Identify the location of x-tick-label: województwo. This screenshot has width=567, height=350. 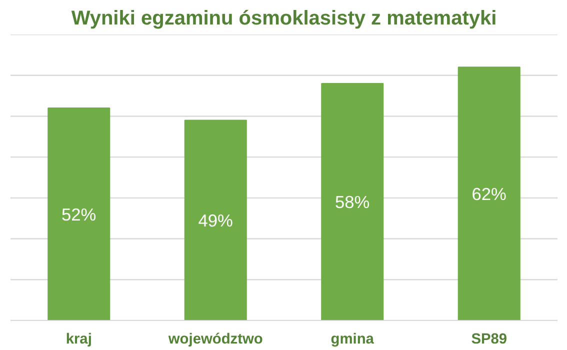
(215, 340).